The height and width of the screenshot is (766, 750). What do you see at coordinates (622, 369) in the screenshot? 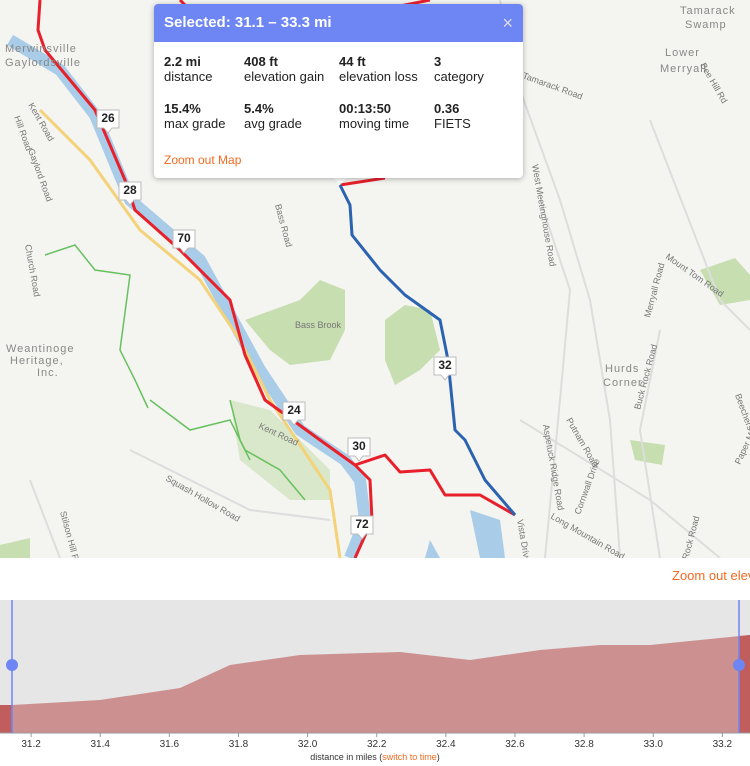
I see `map-label: Hurds` at bounding box center [622, 369].